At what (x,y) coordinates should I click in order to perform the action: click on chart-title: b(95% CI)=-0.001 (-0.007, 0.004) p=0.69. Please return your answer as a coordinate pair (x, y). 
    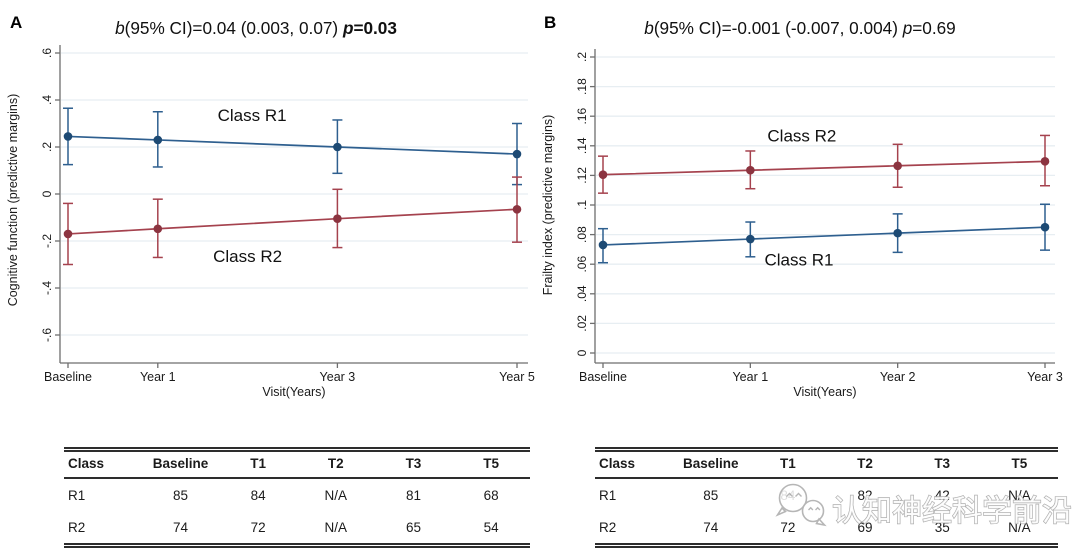
    Looking at the image, I should click on (800, 28).